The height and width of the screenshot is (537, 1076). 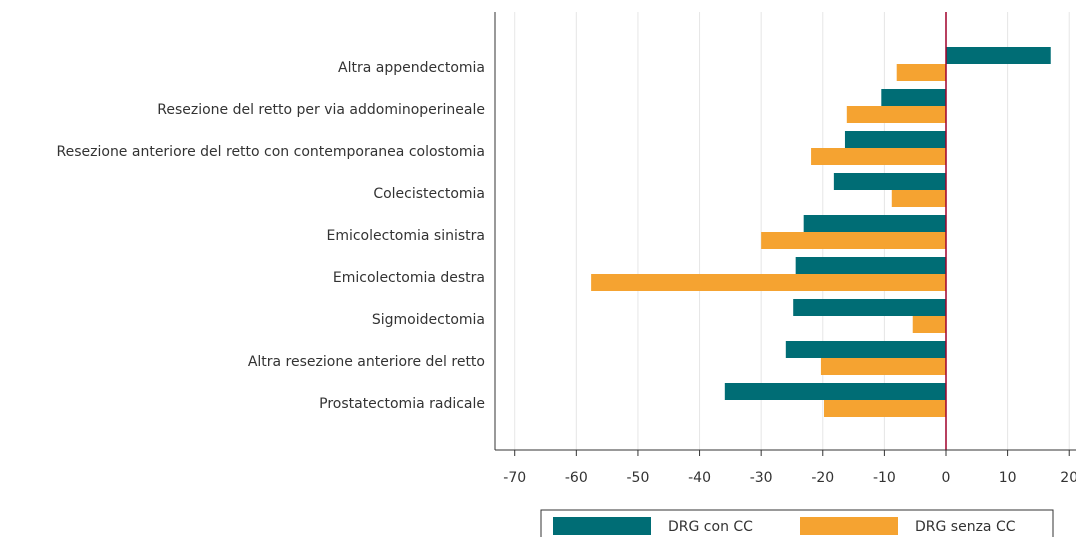 I want to click on y-tick-label: Emicolectomia sinistra, so click(x=405, y=236).